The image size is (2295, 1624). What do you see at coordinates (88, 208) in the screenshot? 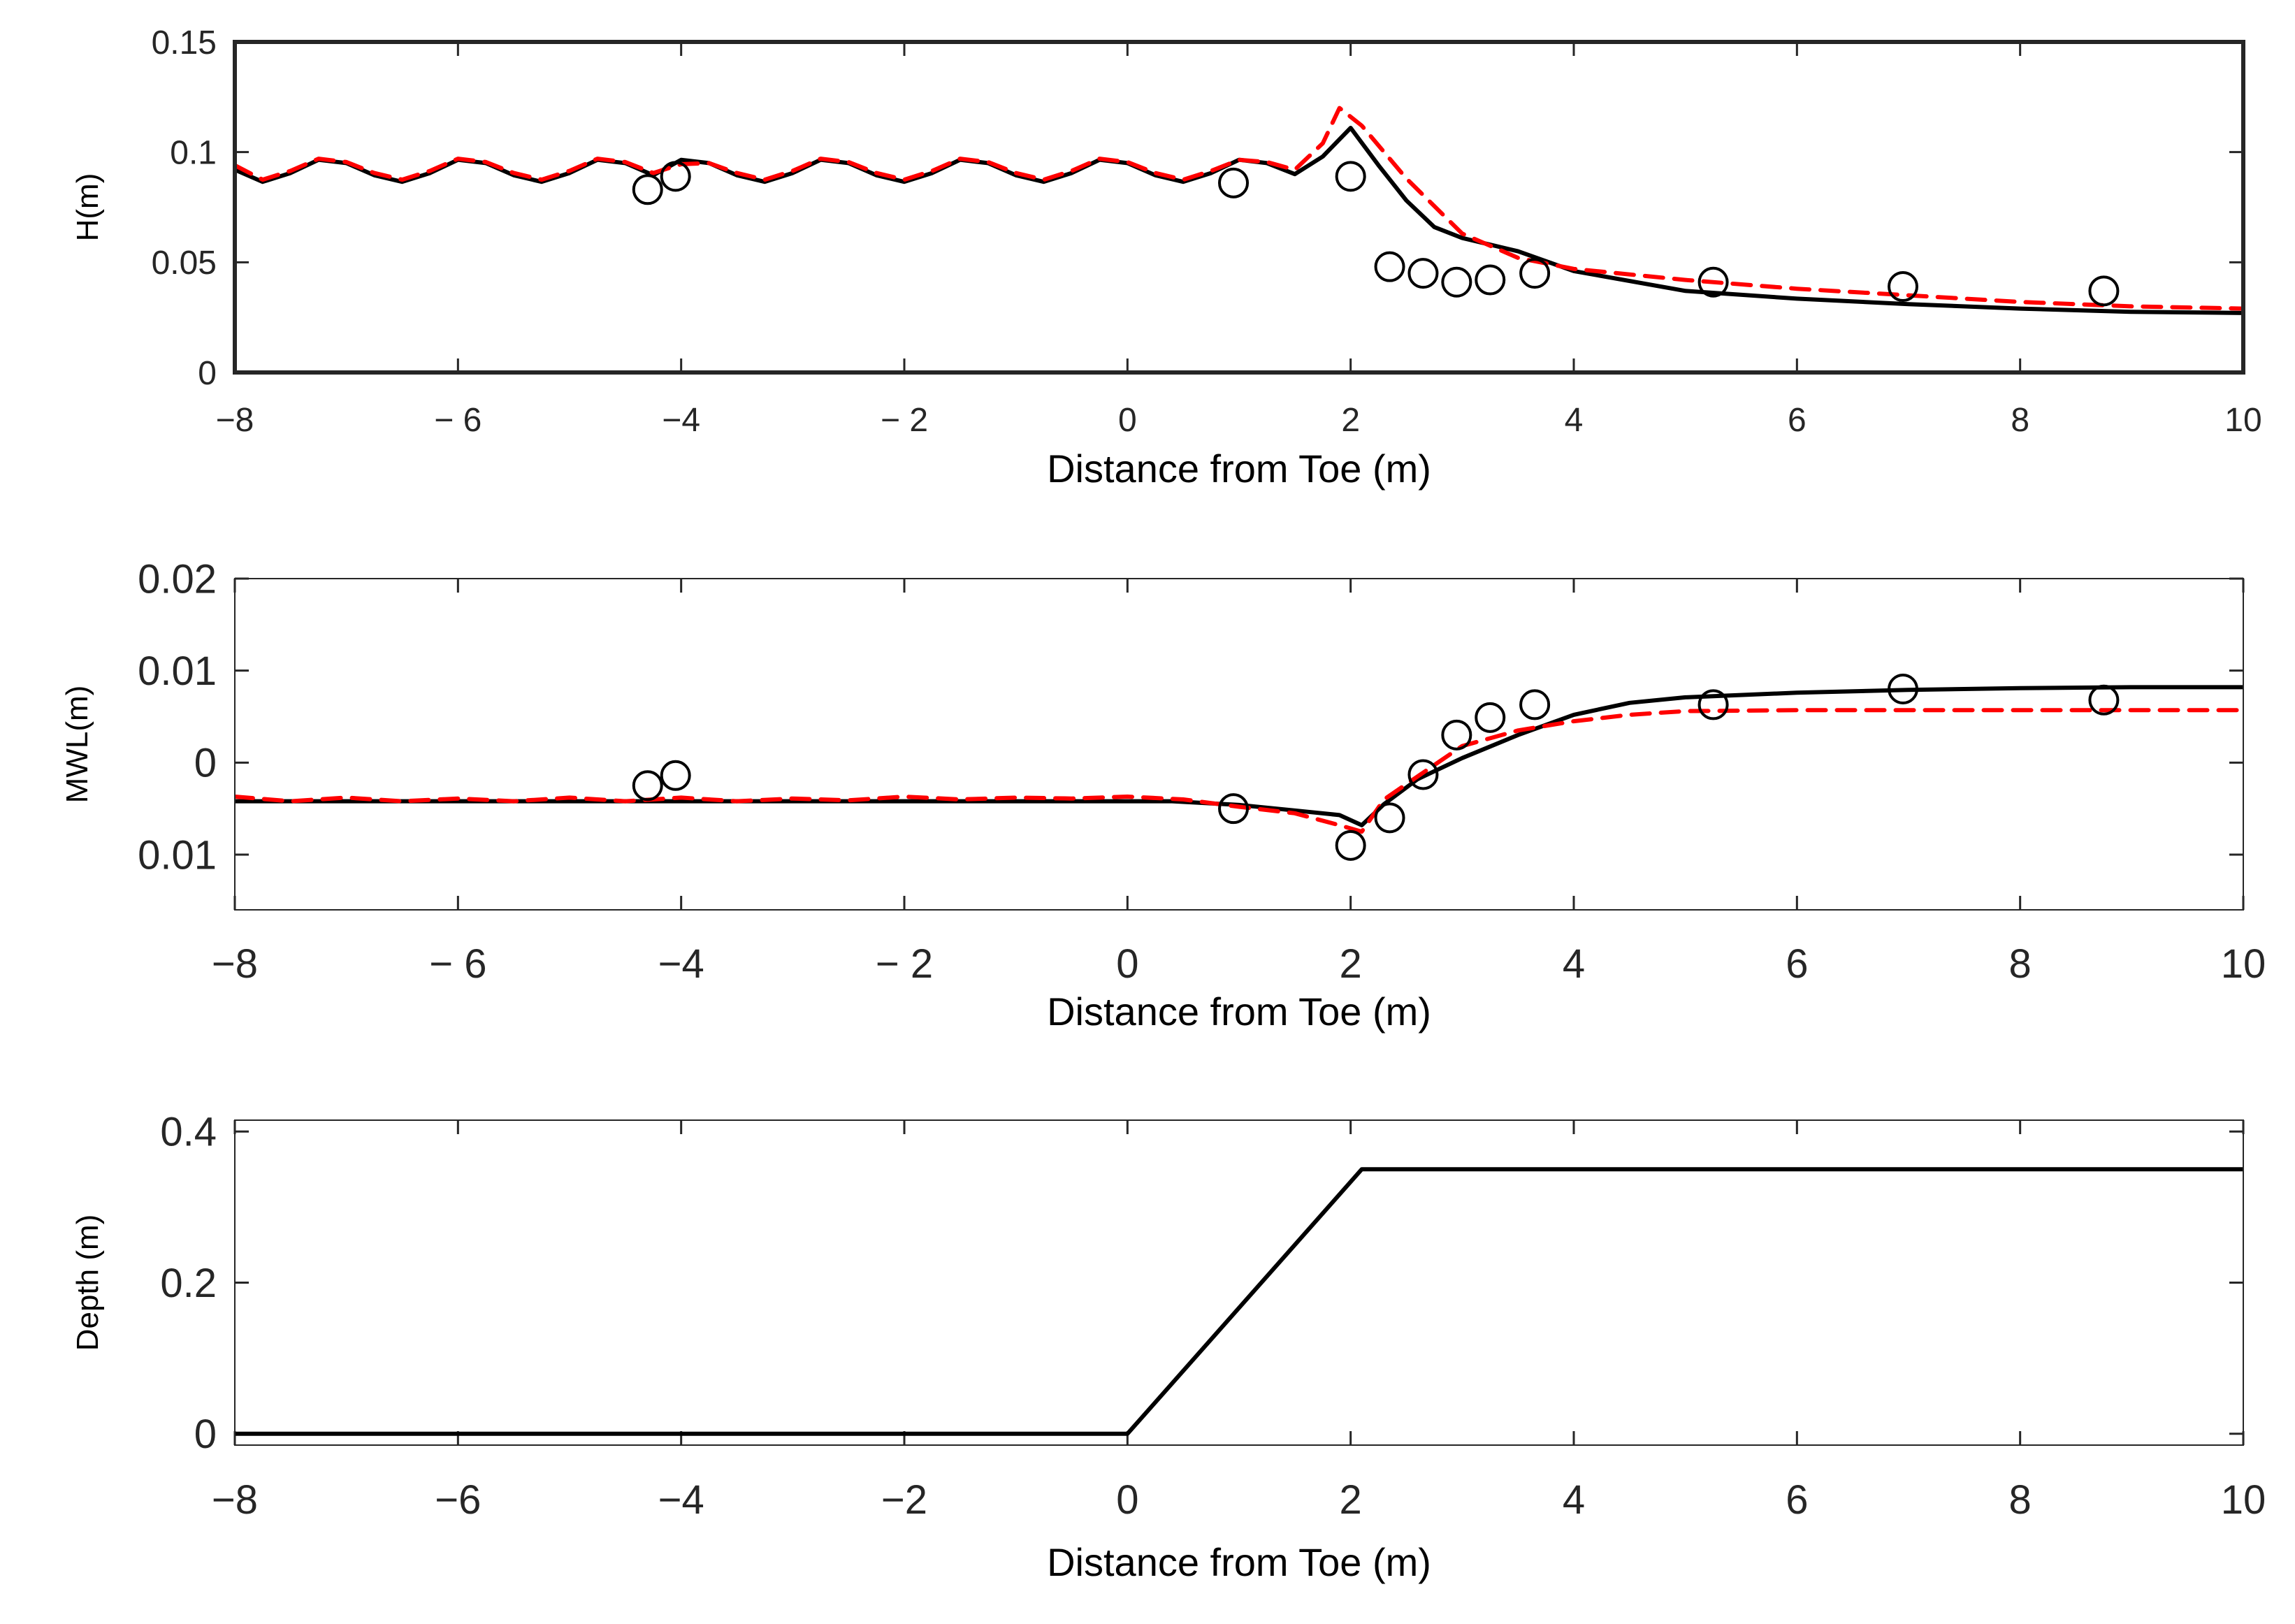
I see `y-axis-label: H(m)` at bounding box center [88, 208].